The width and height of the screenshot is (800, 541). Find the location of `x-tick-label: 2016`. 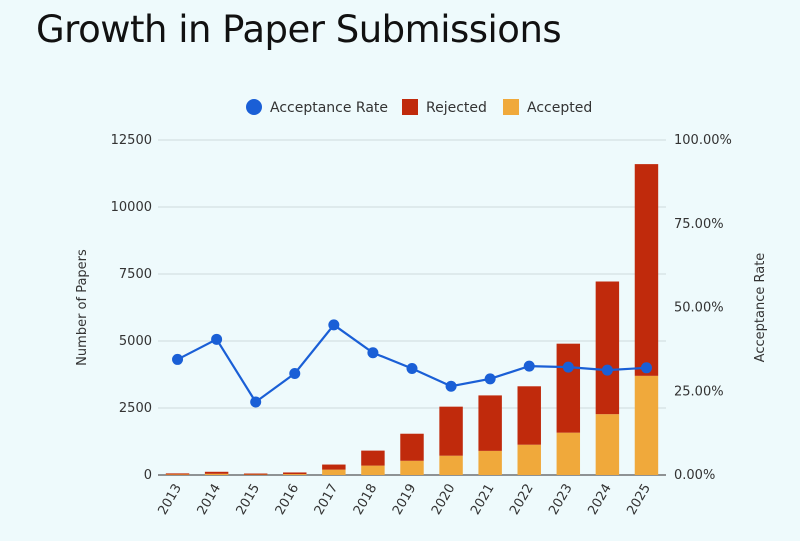

x-tick-label: 2016 is located at coordinates (288, 500).